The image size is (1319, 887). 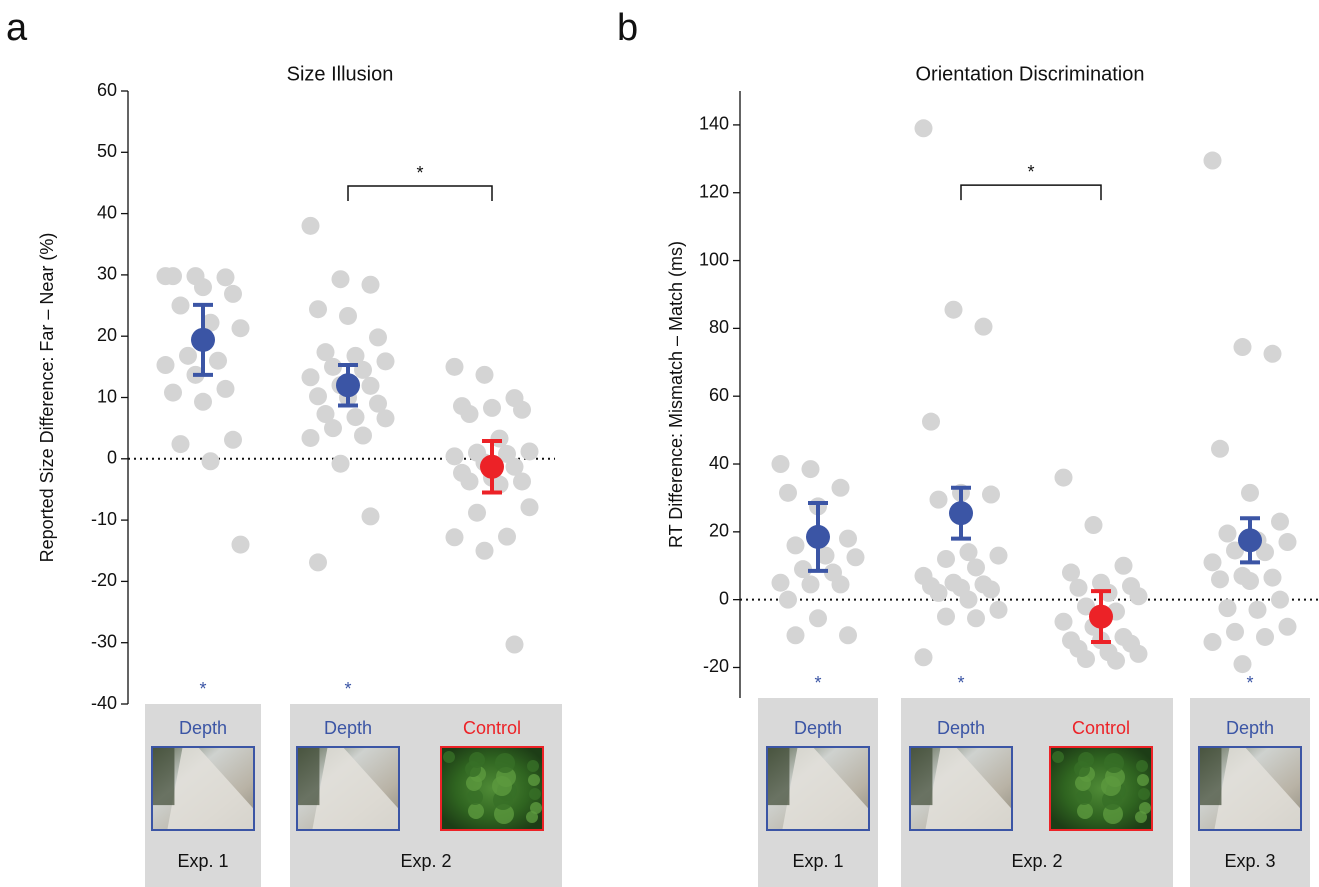 I want to click on y-tick-label: 20, so click(x=719, y=531).